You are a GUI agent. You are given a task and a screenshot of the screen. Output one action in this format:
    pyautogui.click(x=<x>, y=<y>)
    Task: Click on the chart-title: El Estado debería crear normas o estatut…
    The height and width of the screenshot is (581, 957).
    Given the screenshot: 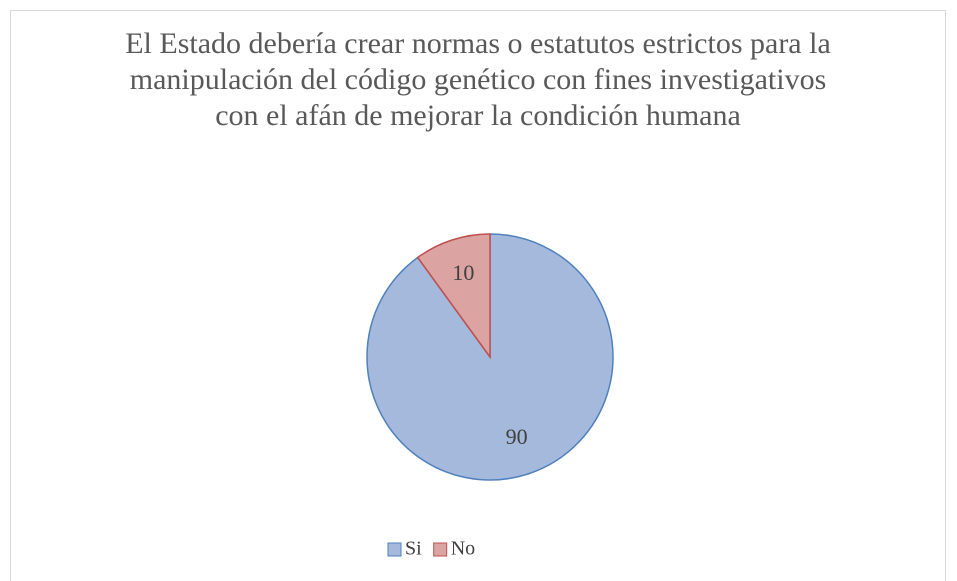 What is the action you would take?
    pyautogui.click(x=478, y=79)
    